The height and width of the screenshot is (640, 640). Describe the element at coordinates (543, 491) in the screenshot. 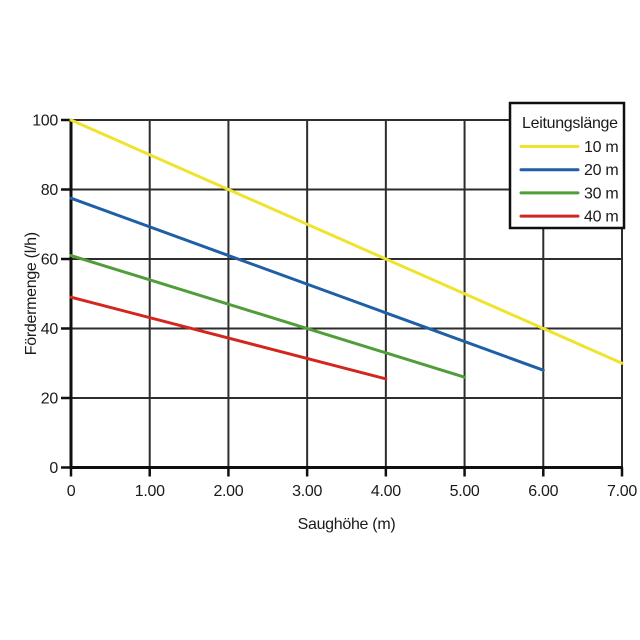

I see `x-tick-label-6.00: 6.00` at that location.